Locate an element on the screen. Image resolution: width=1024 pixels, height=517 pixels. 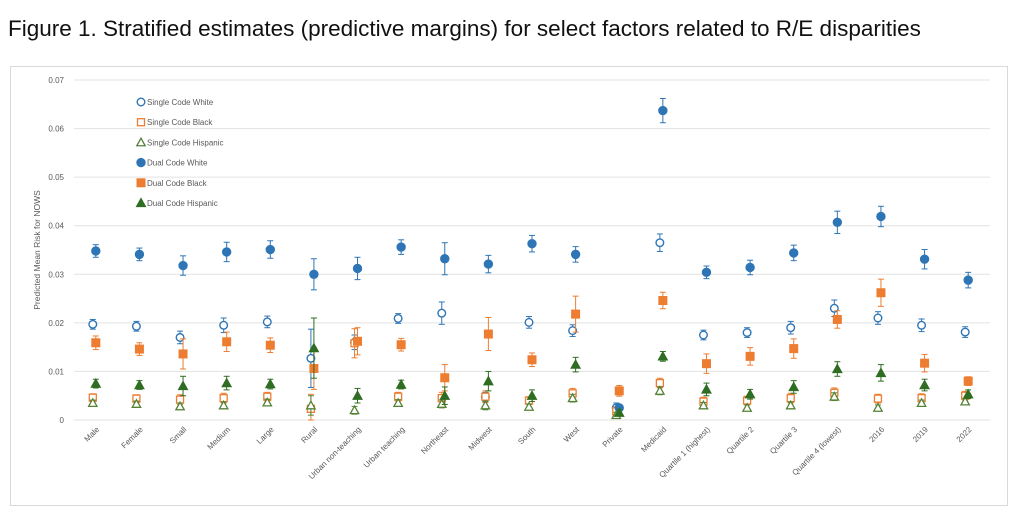
x-tick-label: Small is located at coordinates (178, 435).